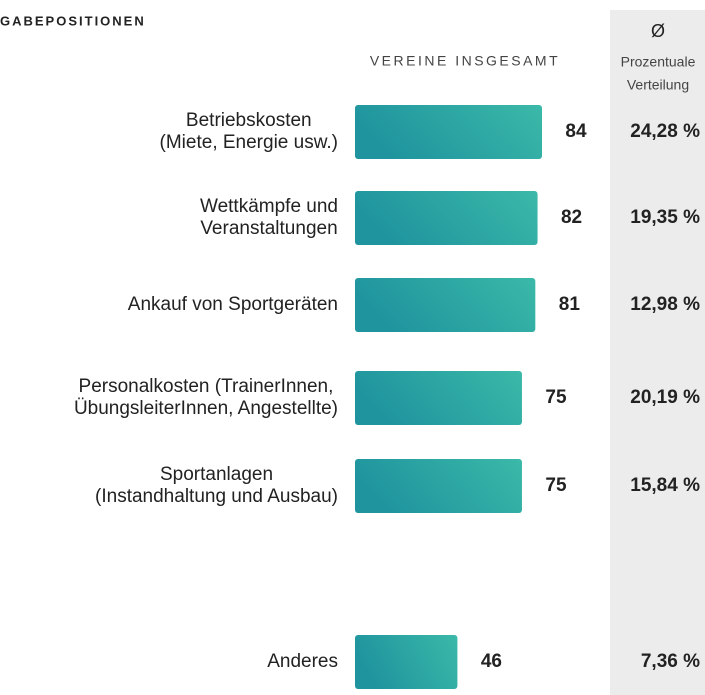  What do you see at coordinates (658, 62) in the screenshot?
I see `share-header: Prozentuale` at bounding box center [658, 62].